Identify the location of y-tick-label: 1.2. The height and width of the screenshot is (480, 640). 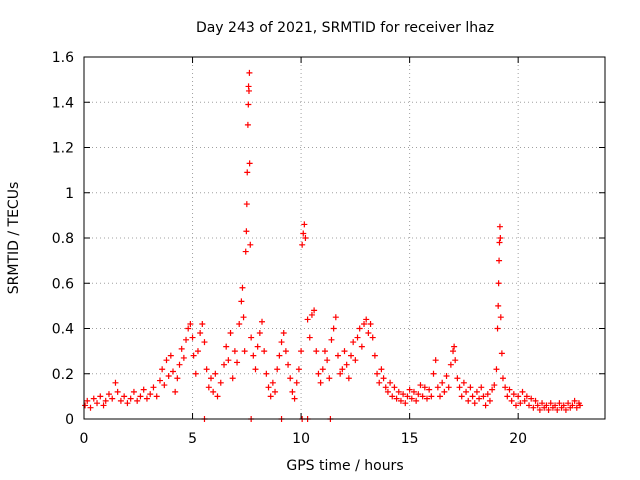
(63, 149).